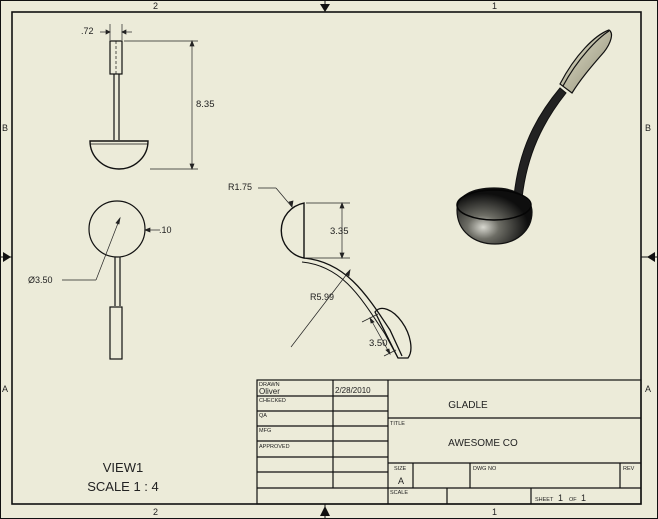 This screenshot has width=658, height=519. Describe the element at coordinates (87, 31) in the screenshot. I see `dim-top-width: .72` at that location.